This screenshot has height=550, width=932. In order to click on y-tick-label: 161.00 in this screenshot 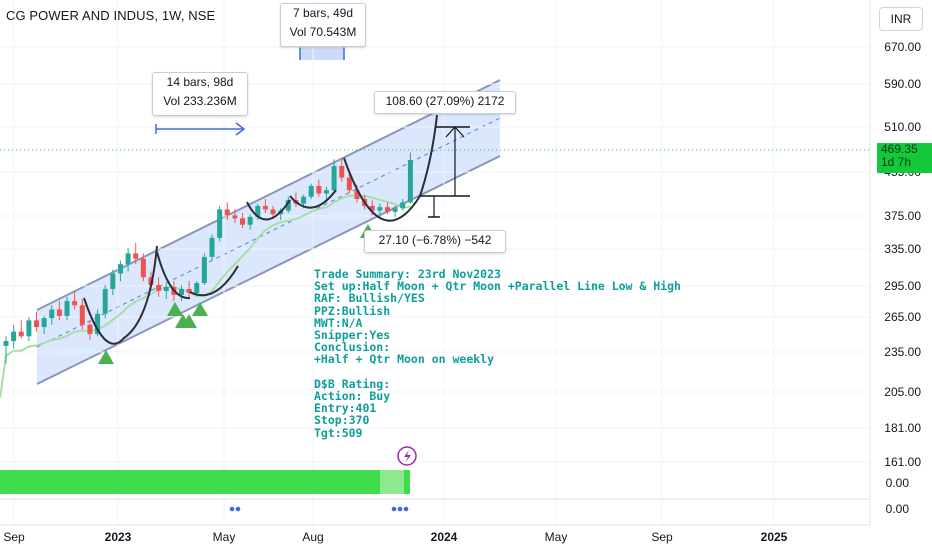, I will do `click(902, 462)`.